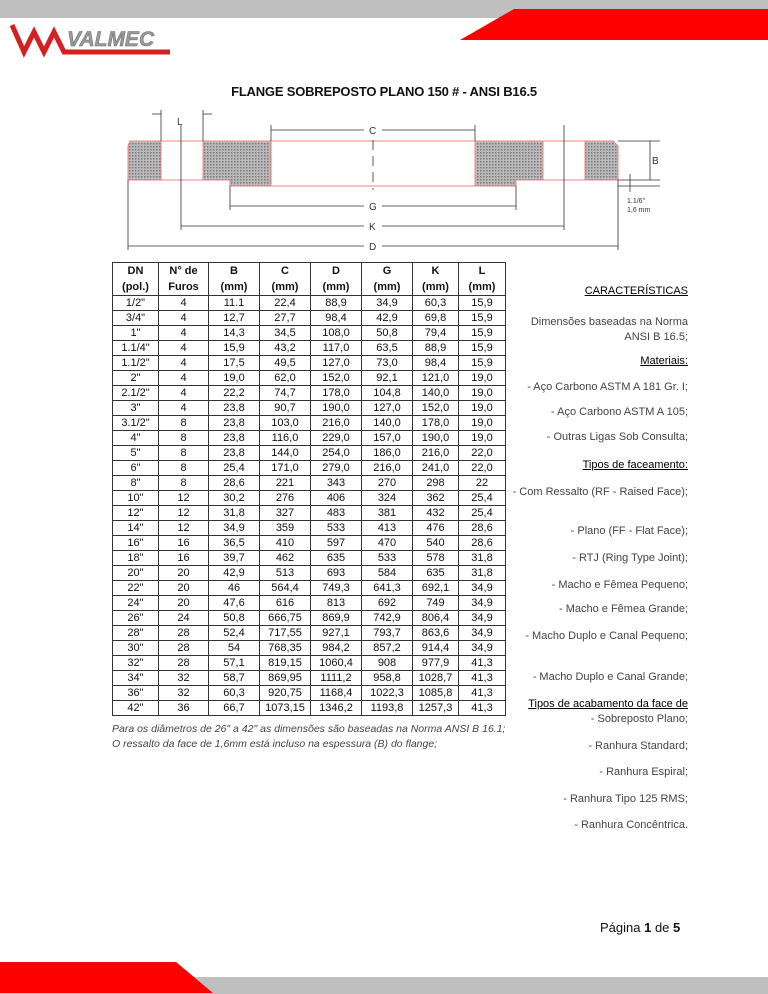 The image size is (768, 994). I want to click on table-cell: 666,75, so click(285, 618).